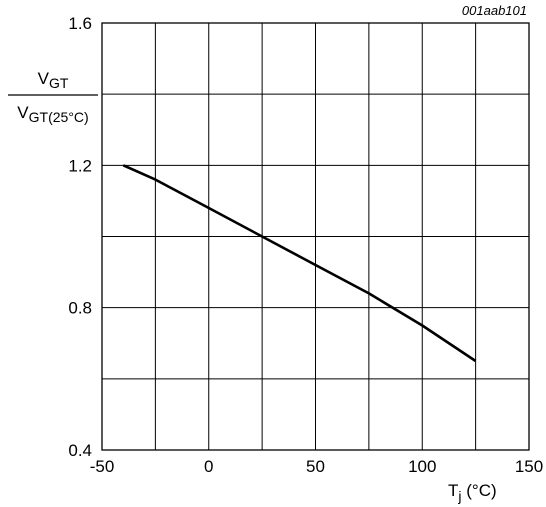  Describe the element at coordinates (53, 80) in the screenshot. I see `y-axis-label-numerator: VGT` at that location.